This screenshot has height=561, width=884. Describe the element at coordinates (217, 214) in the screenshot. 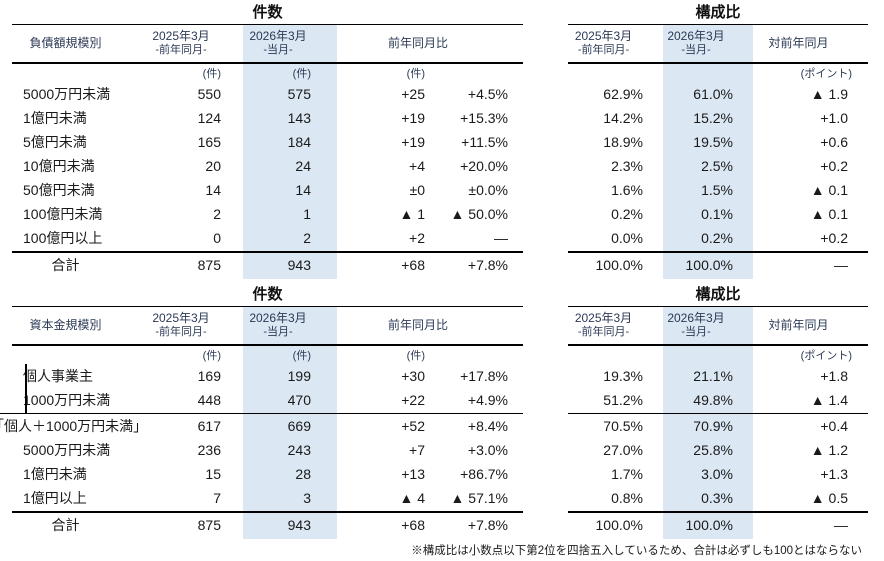

I see `prev-count: 2` at that location.